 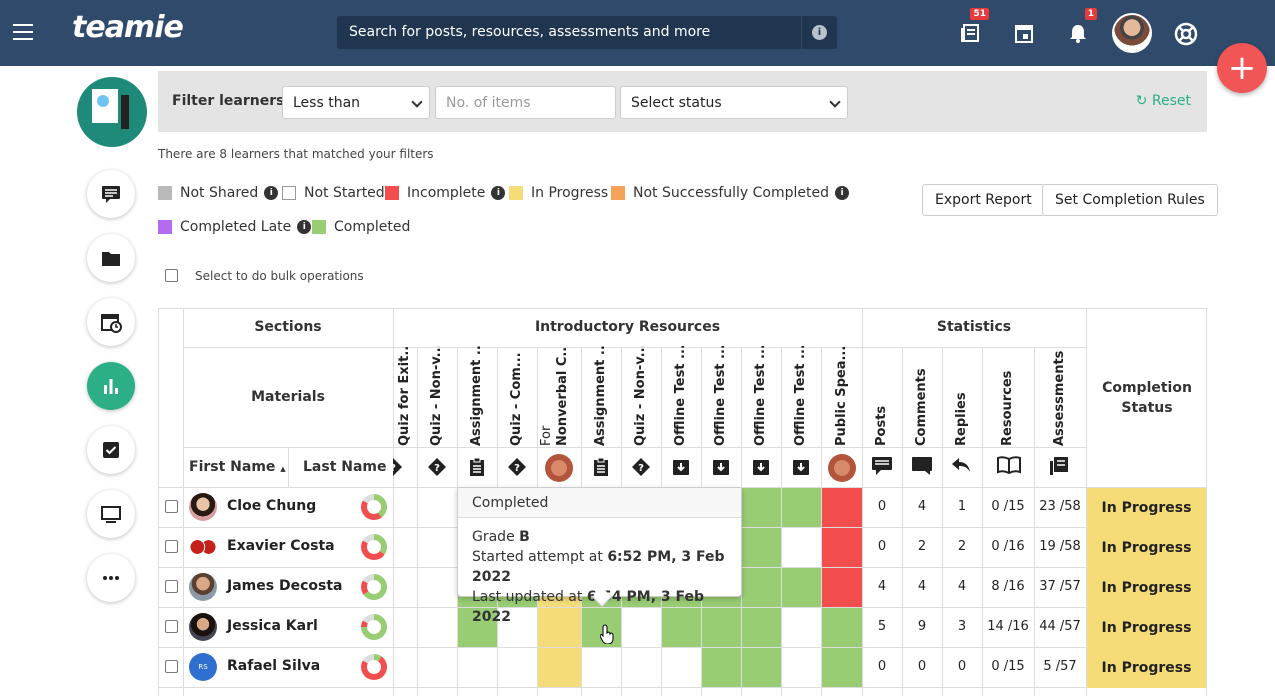 What do you see at coordinates (356, 102) in the screenshot?
I see `comparison-select: Less than` at bounding box center [356, 102].